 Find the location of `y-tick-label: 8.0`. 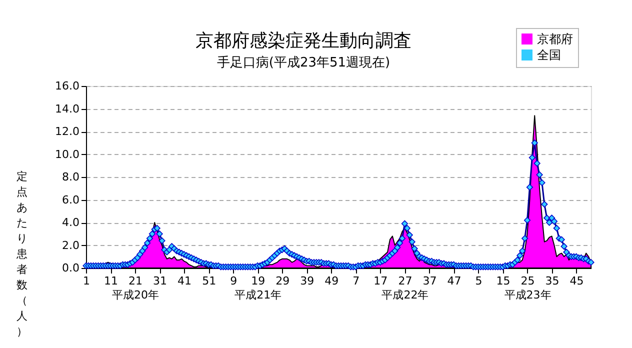

y-tick-label: 8.0 is located at coordinates (71, 177).